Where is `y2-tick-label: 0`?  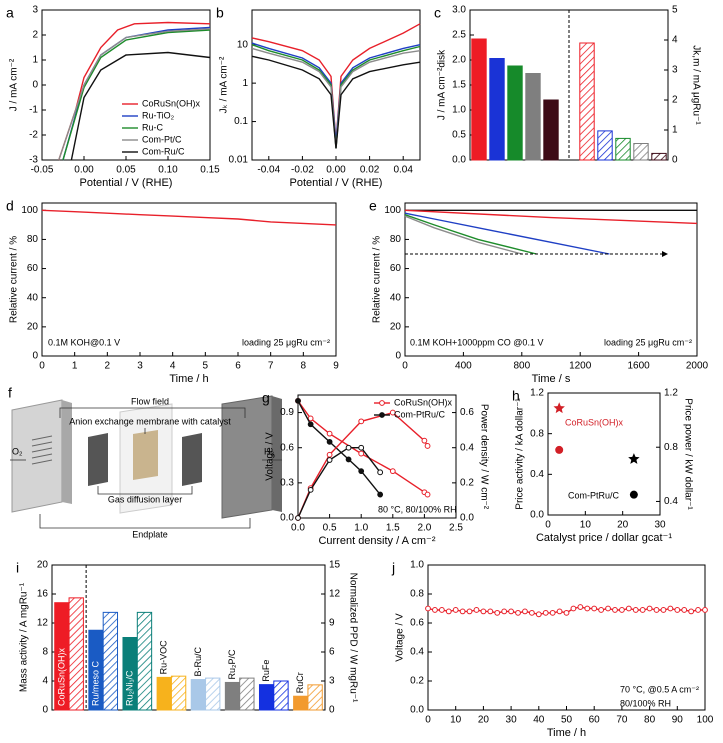 y2-tick-label: 0 is located at coordinates (332, 710).